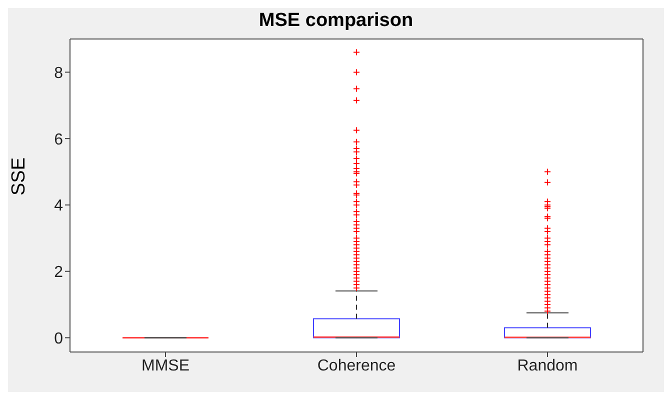 Image resolution: width=672 pixels, height=400 pixels. What do you see at coordinates (19, 176) in the screenshot?
I see `y-axis-title: SSE` at bounding box center [19, 176].